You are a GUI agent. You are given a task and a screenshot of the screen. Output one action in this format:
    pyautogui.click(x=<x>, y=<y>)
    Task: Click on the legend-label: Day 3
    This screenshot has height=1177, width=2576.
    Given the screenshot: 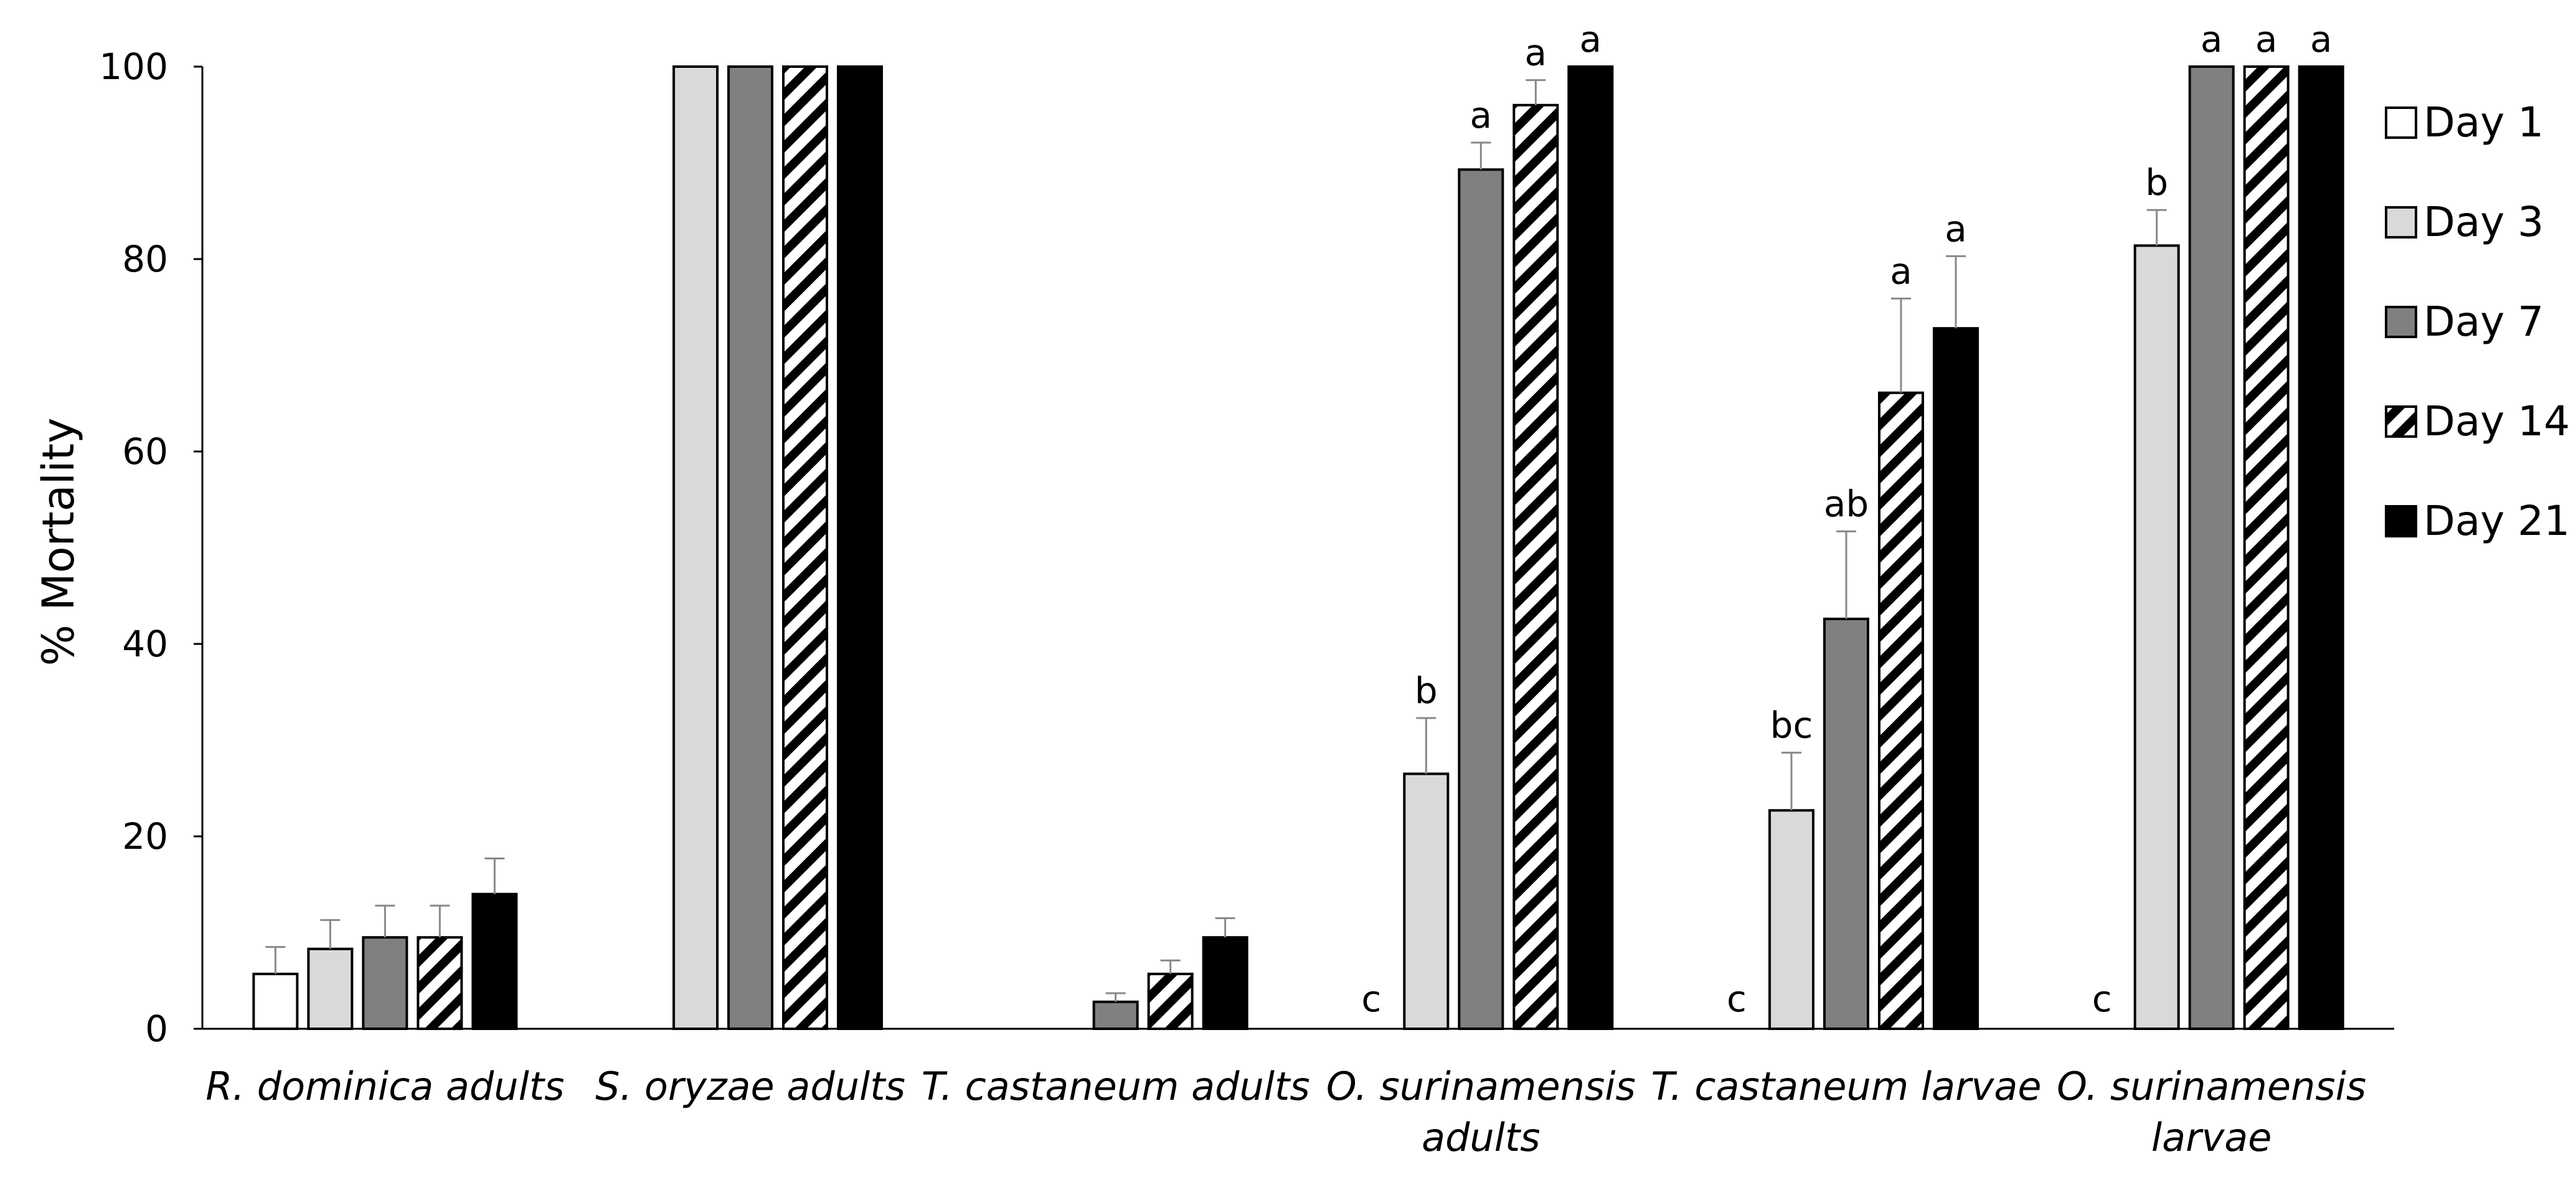 What is the action you would take?
    pyautogui.click(x=2483, y=222)
    